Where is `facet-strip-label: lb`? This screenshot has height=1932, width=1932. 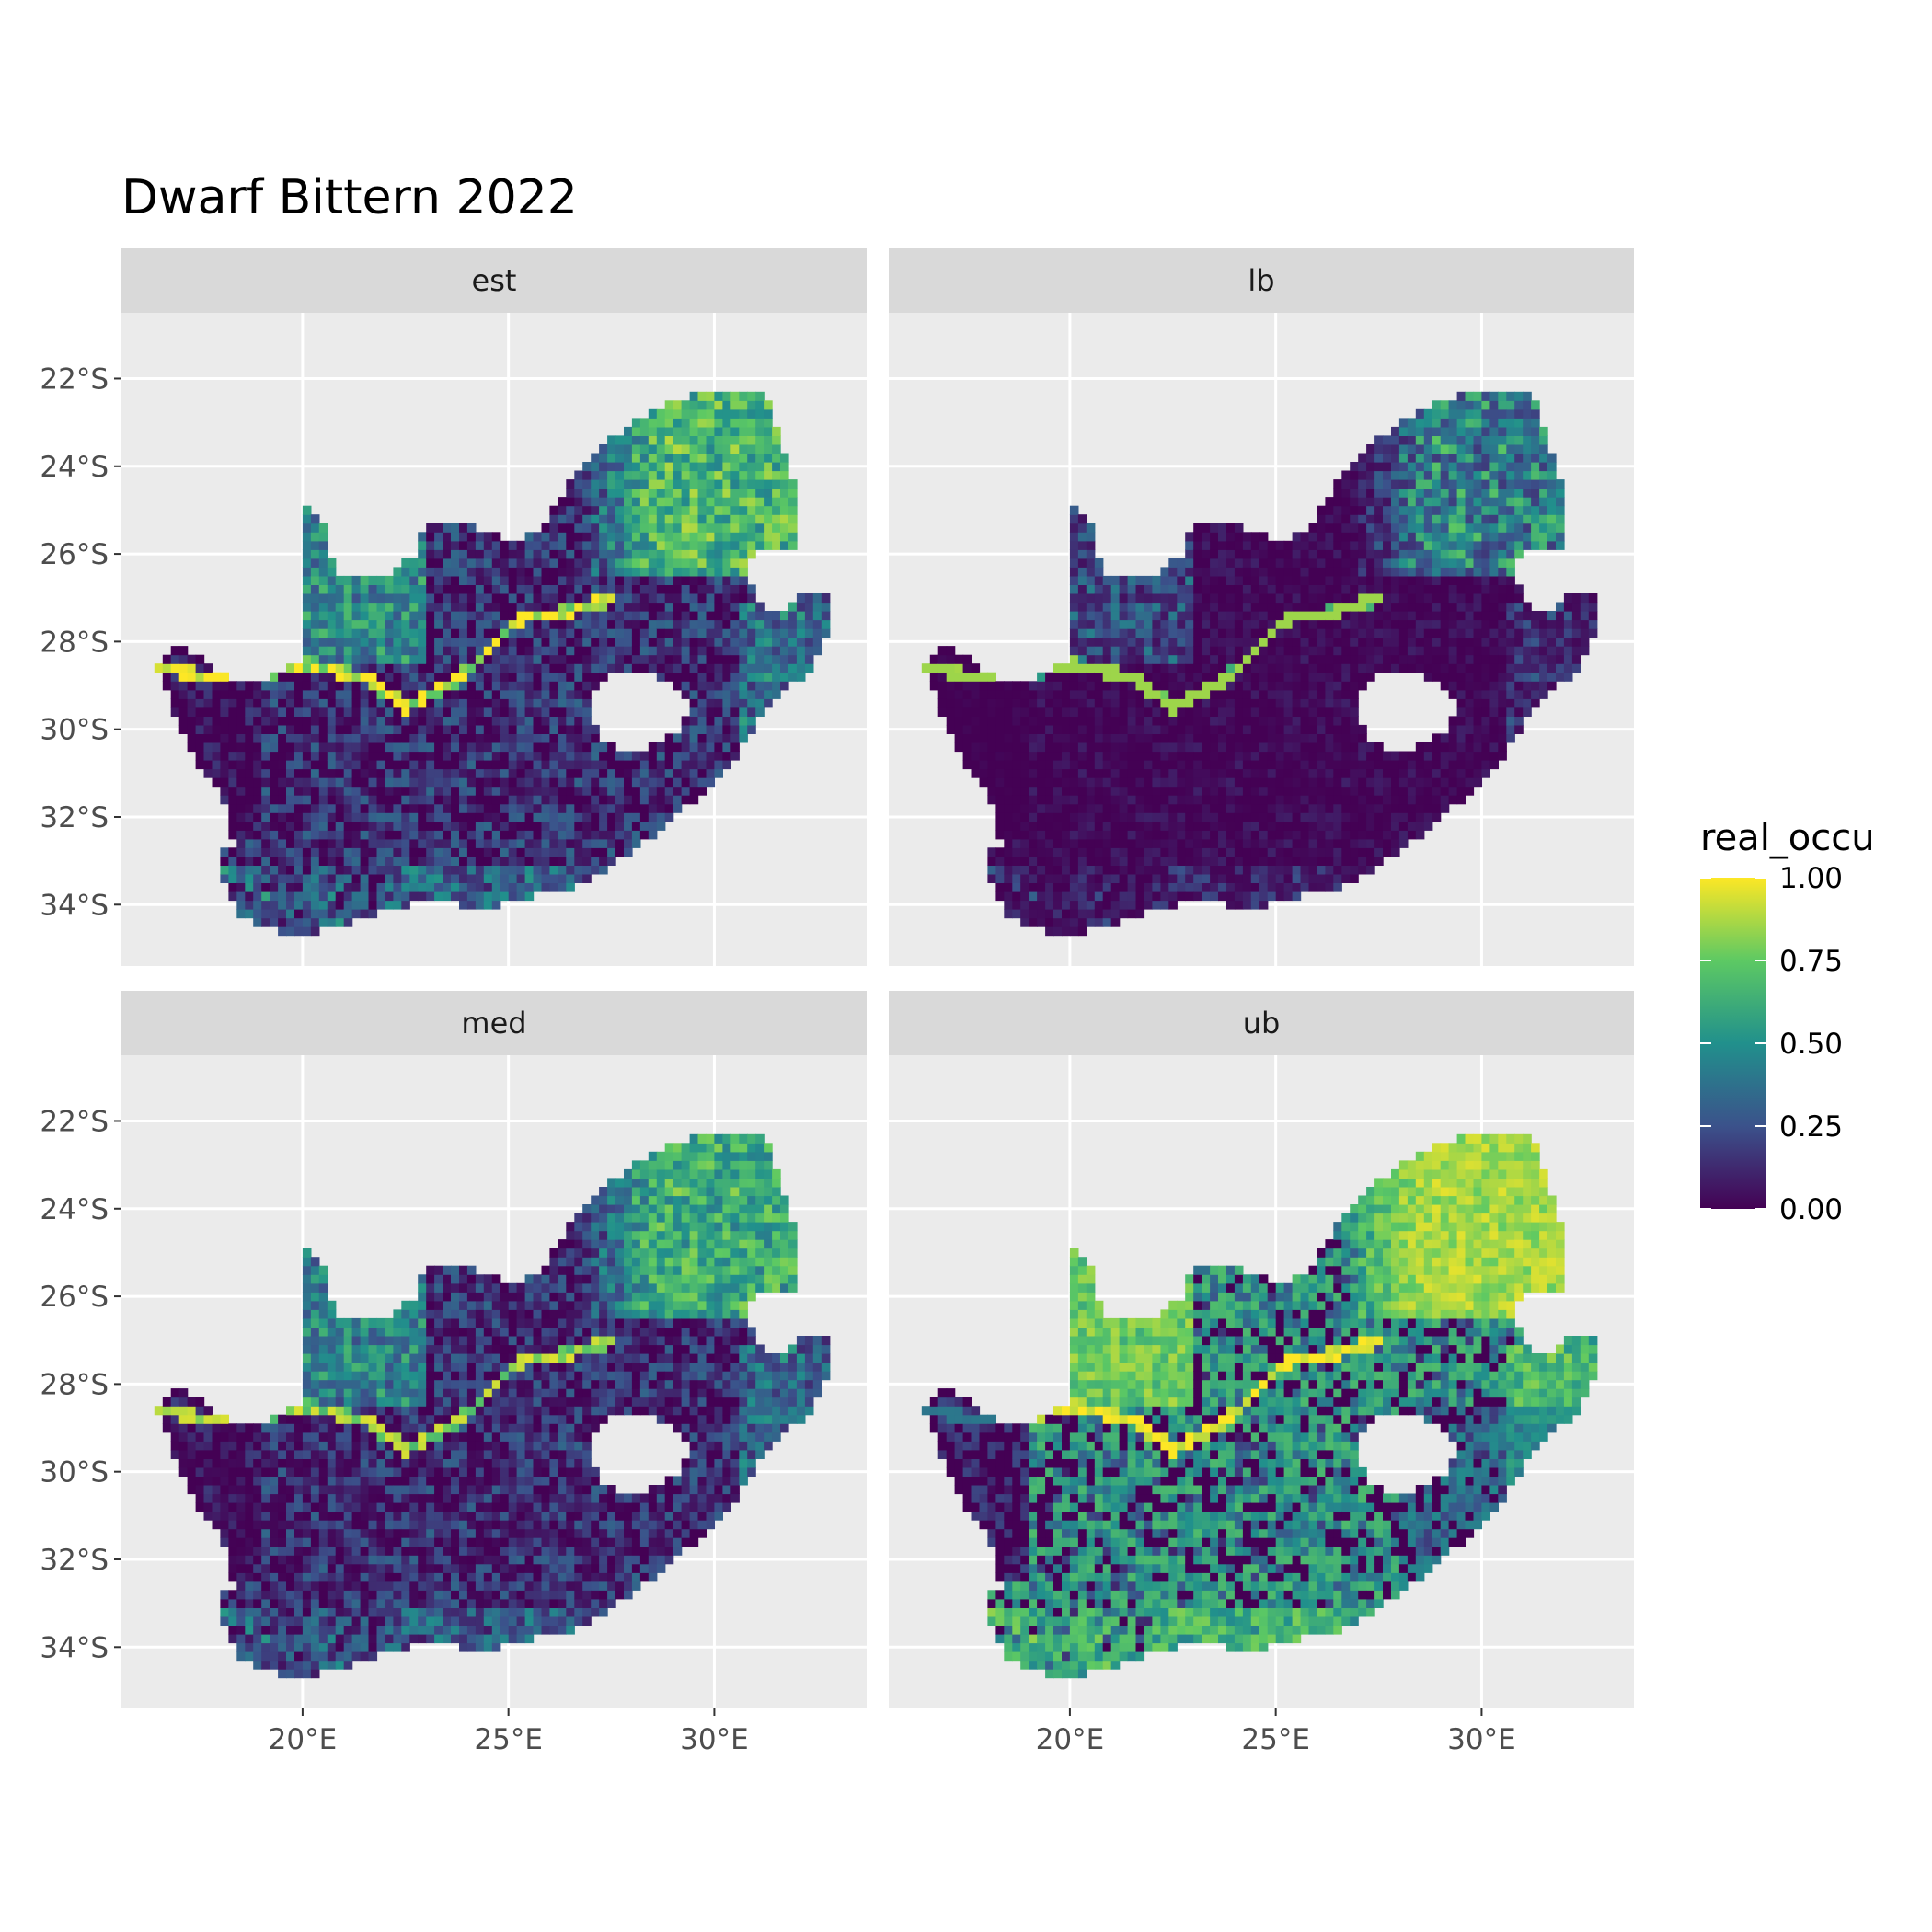 facet-strip-label: lb is located at coordinates (1261, 280).